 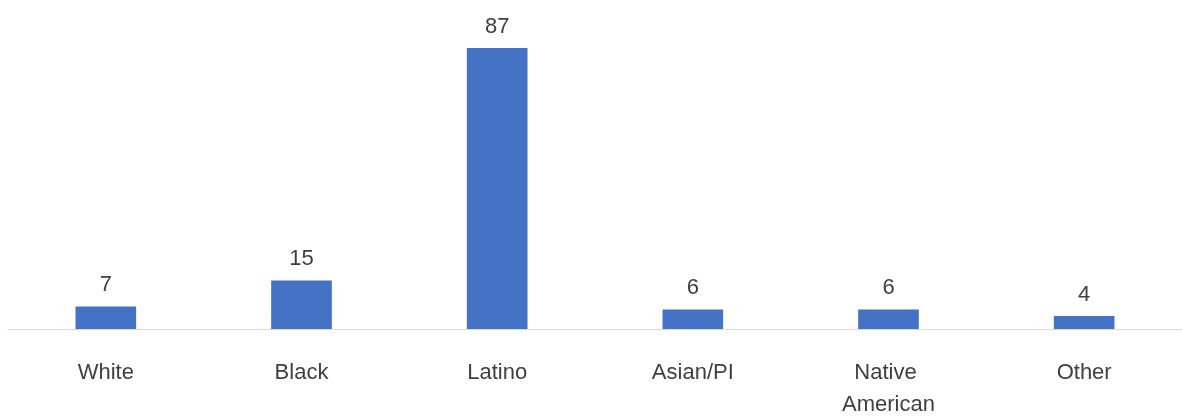 I want to click on x-tick-label: Asian/PI, so click(x=692, y=371).